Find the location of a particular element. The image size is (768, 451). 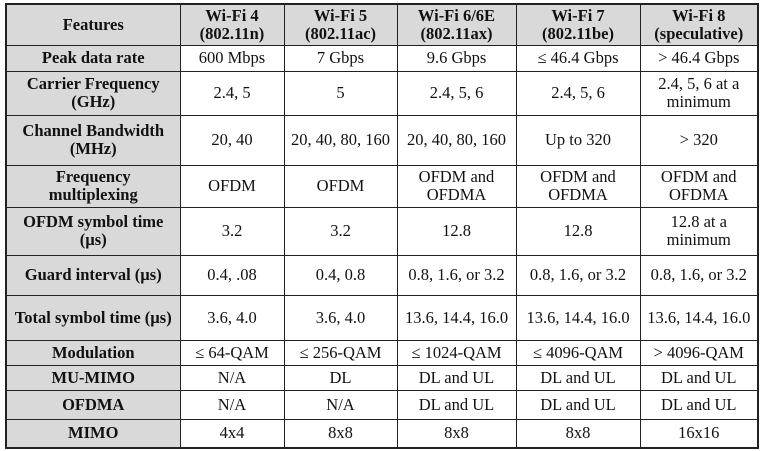

column-standard: (802.11ac) is located at coordinates (340, 33).